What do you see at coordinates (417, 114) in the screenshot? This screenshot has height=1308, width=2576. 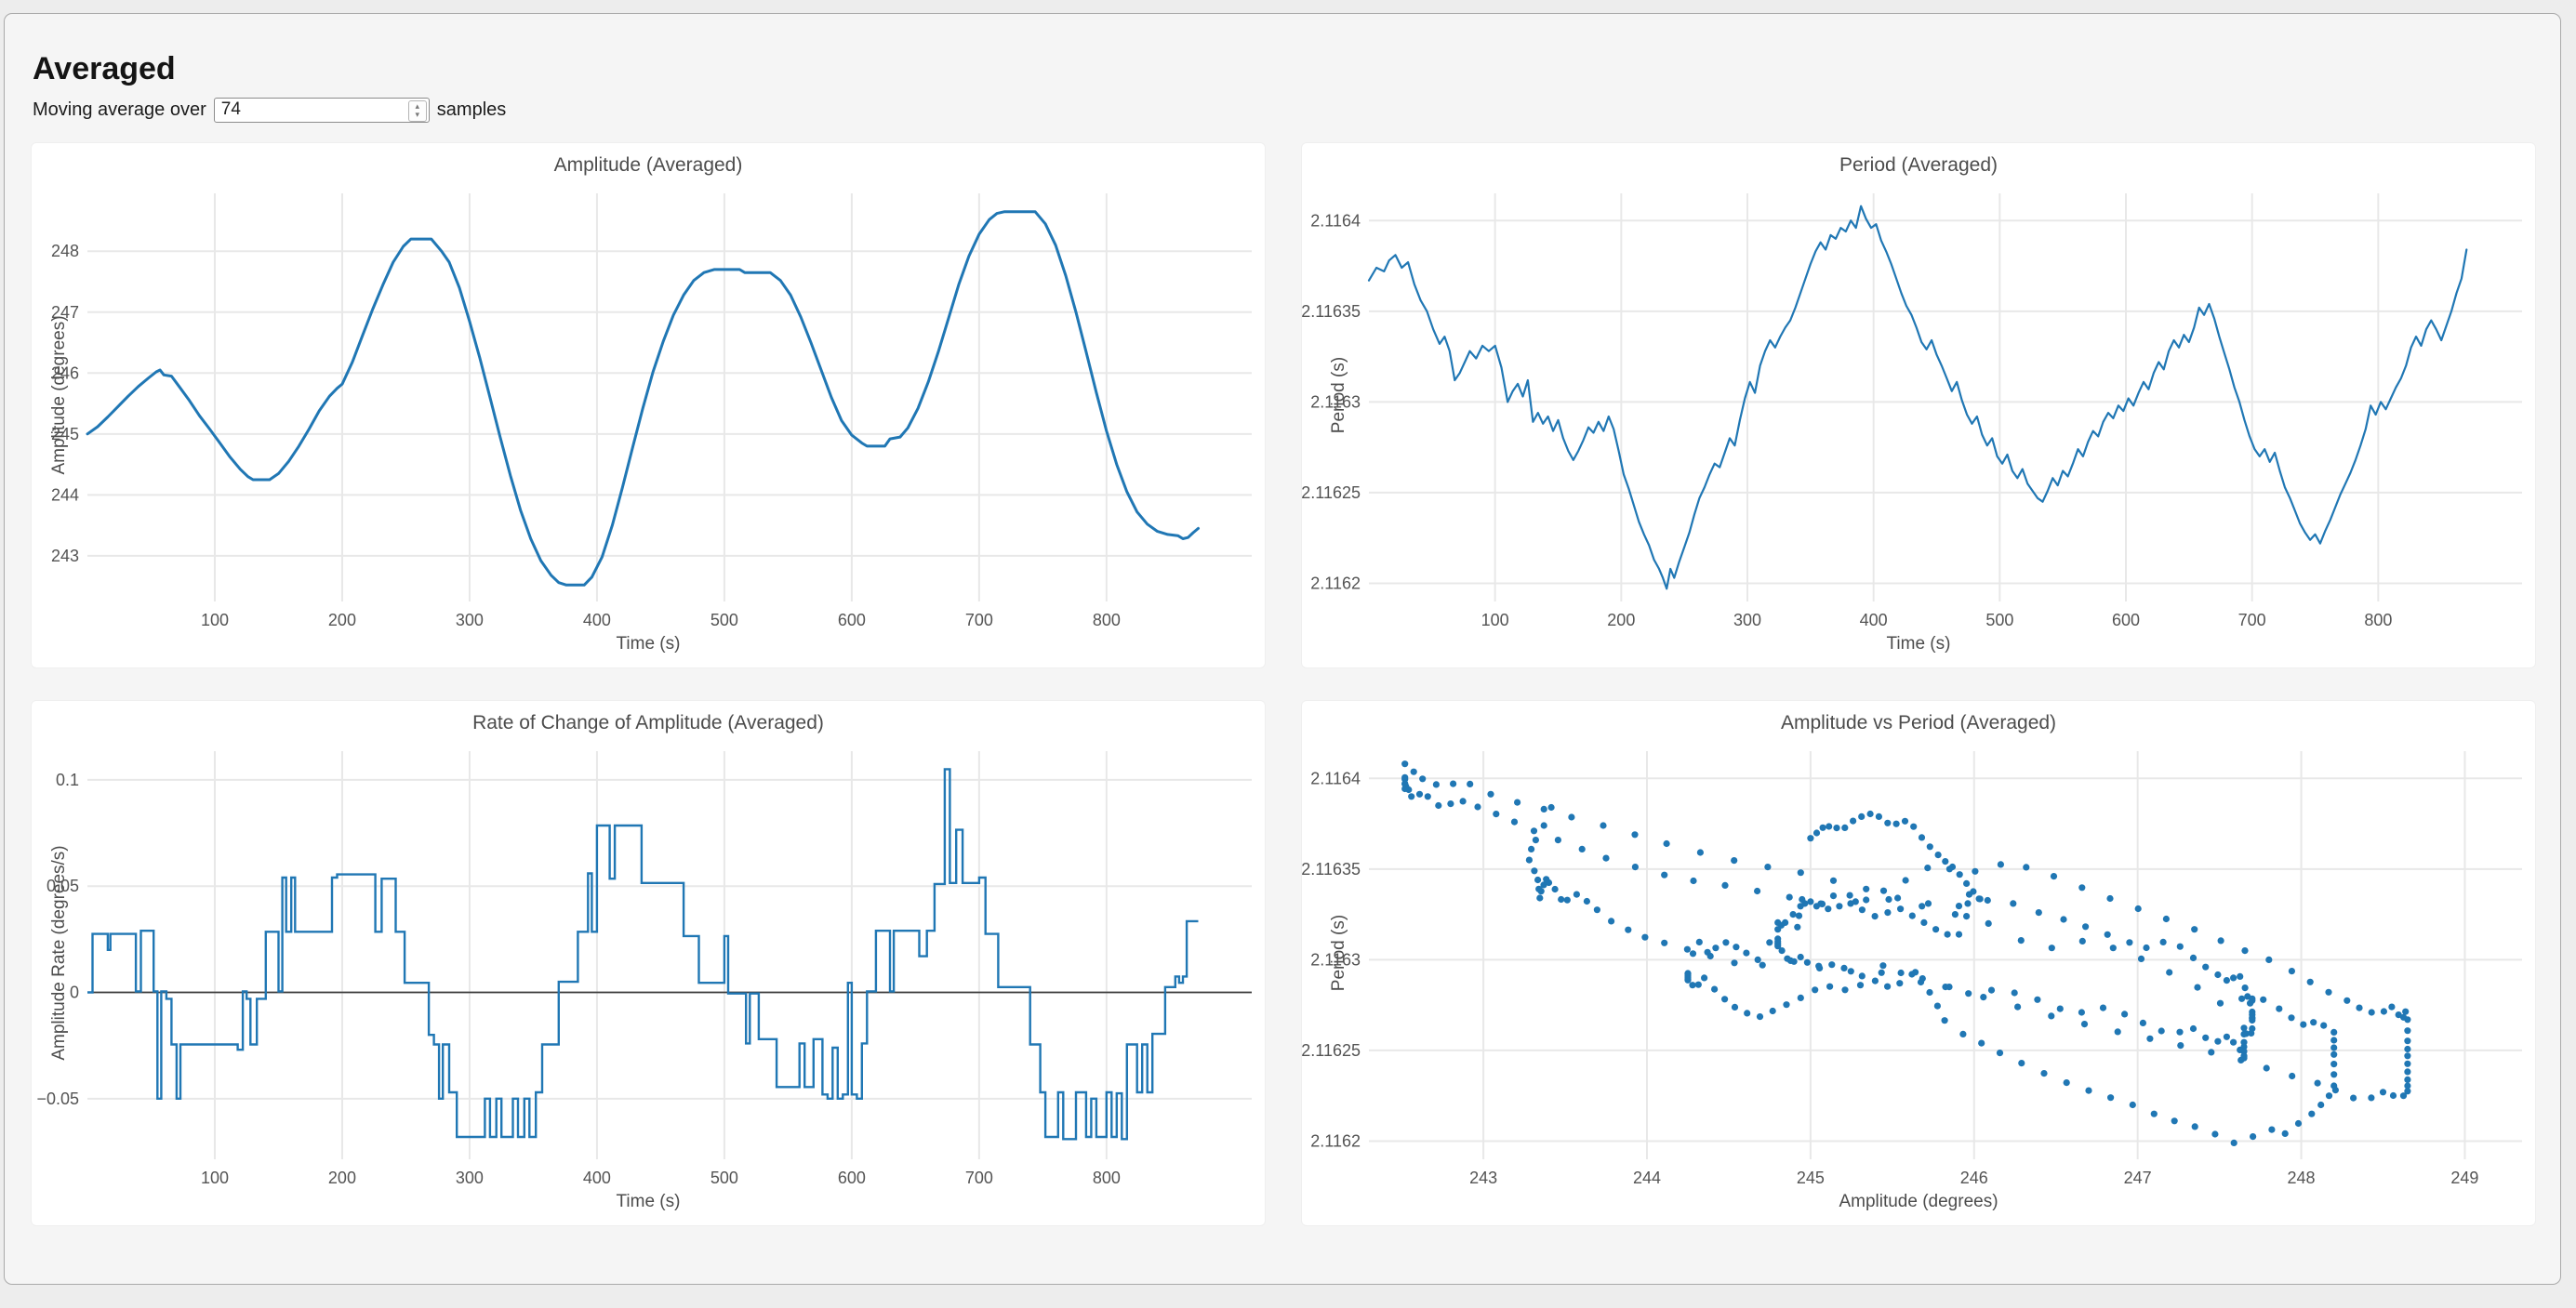 I see `spinner-down-icon: ▾` at bounding box center [417, 114].